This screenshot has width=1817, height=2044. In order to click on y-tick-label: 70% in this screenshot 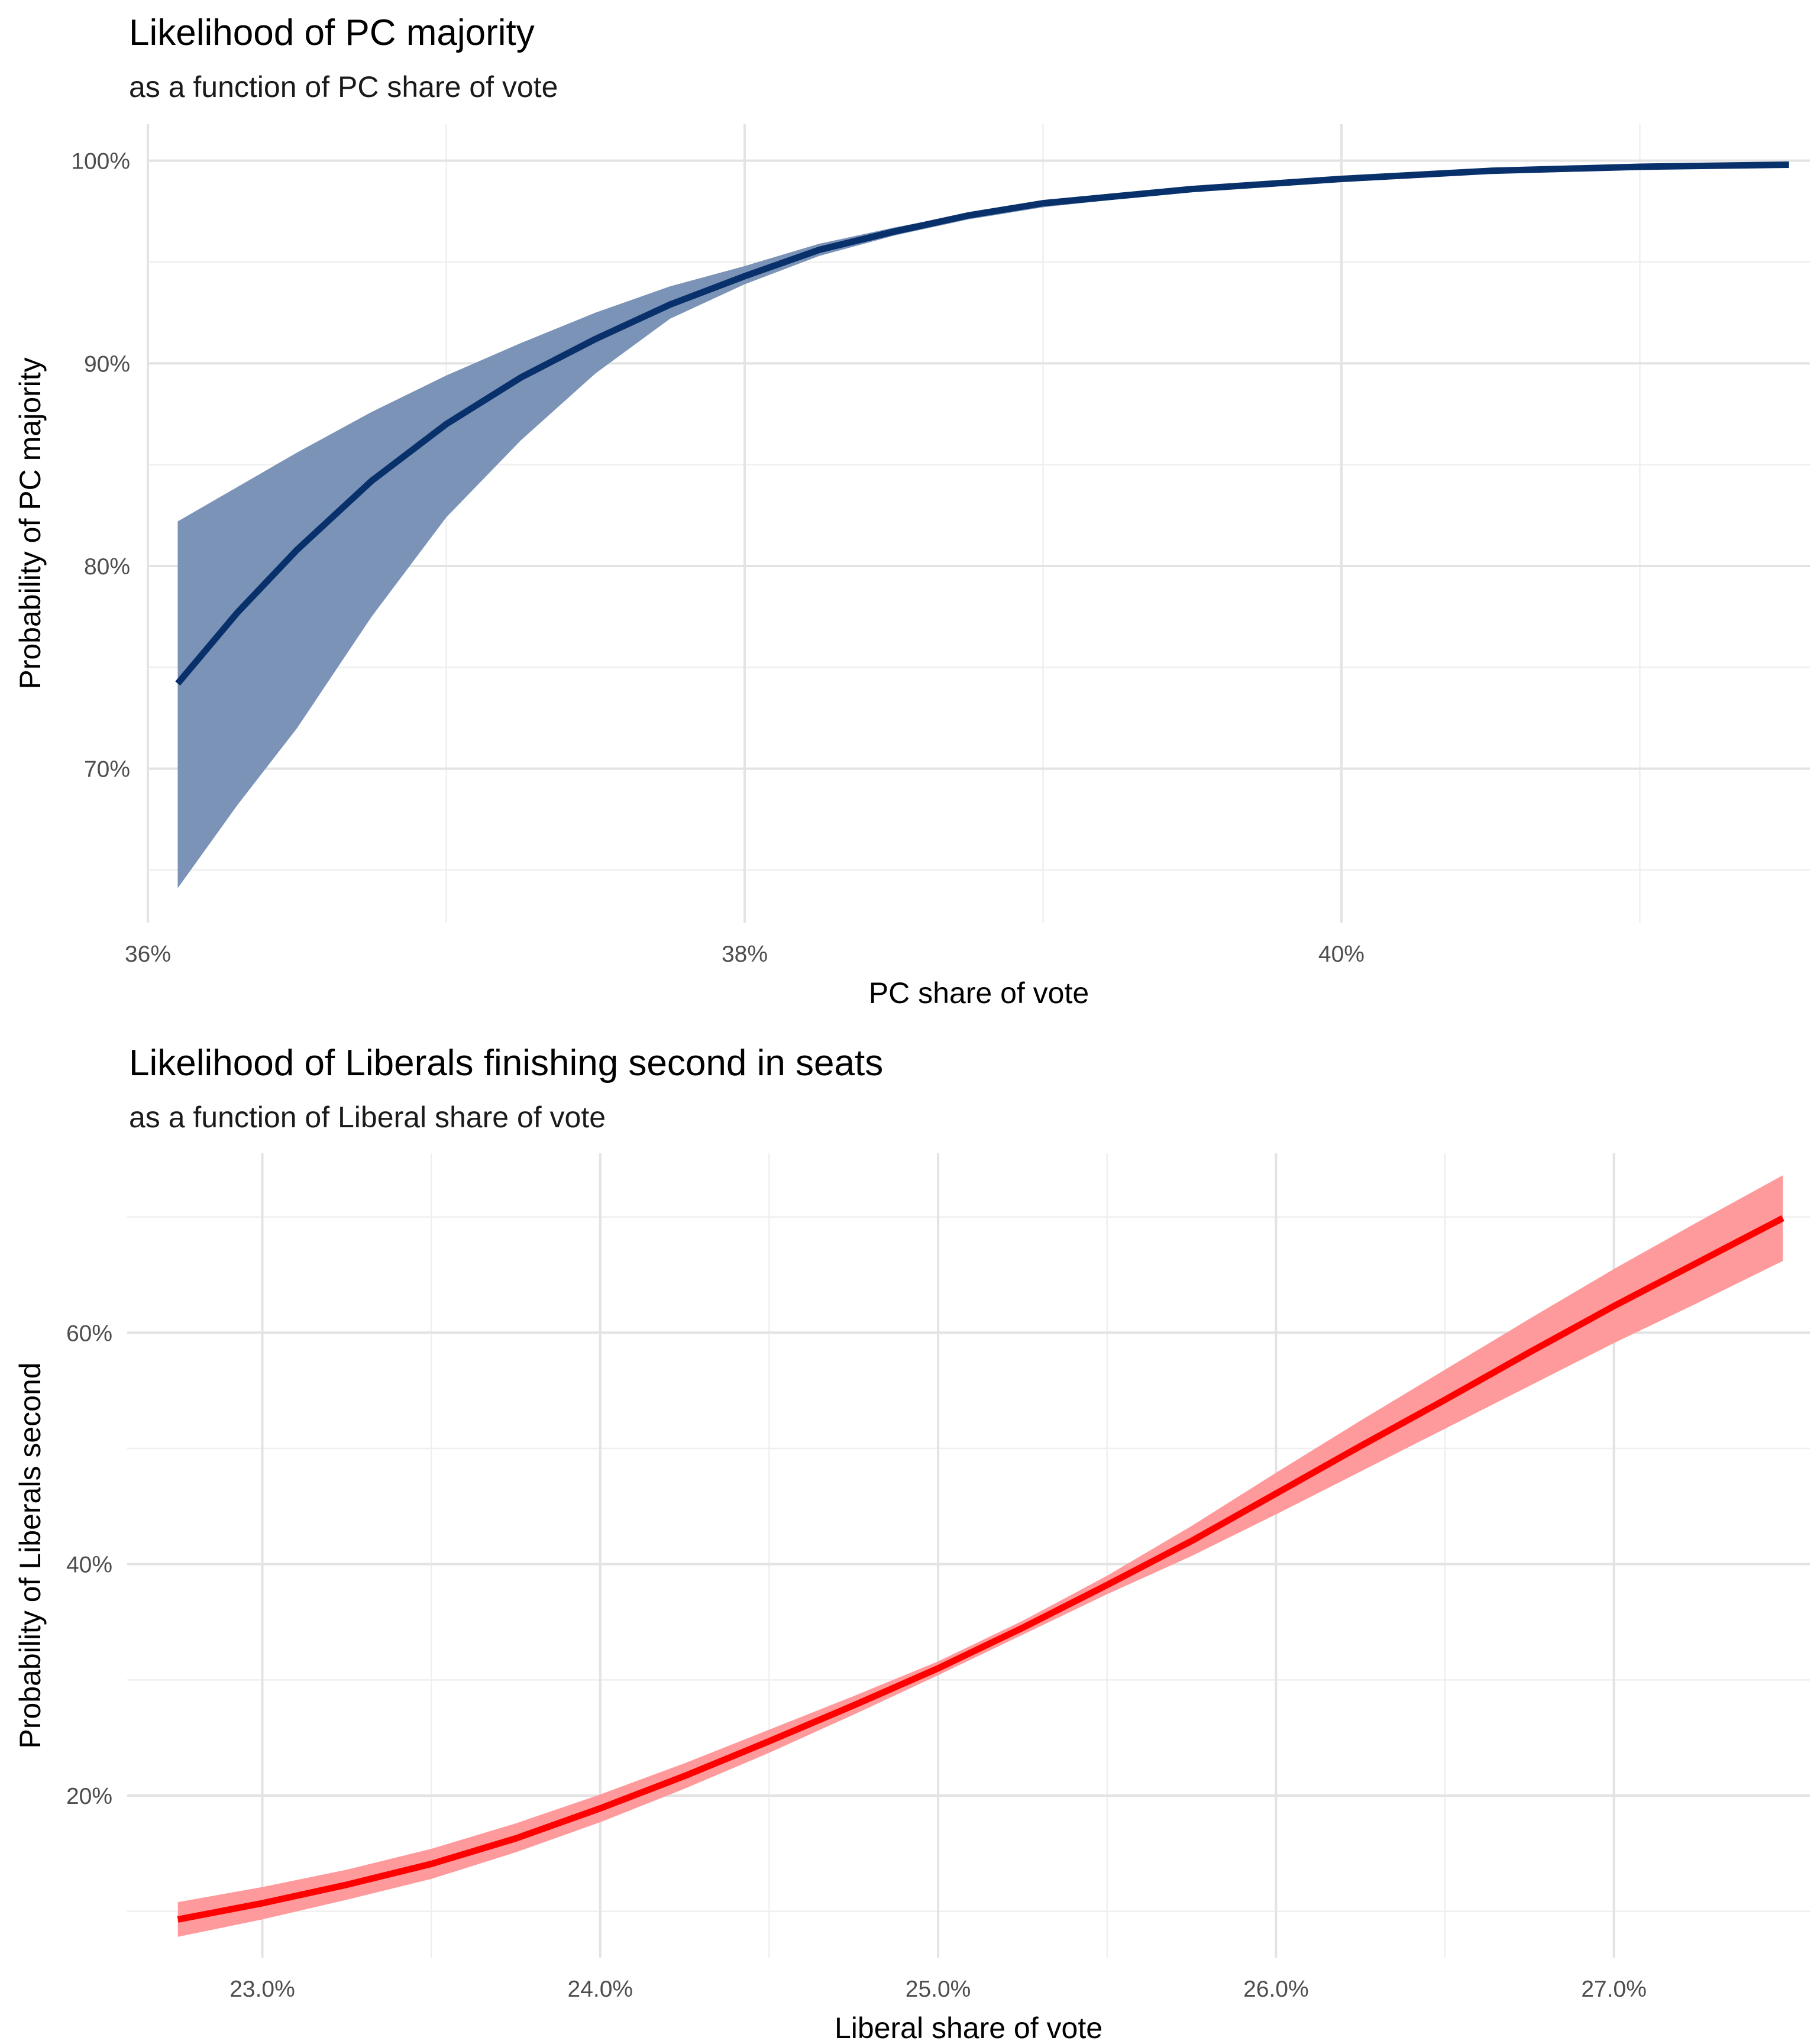, I will do `click(107, 769)`.